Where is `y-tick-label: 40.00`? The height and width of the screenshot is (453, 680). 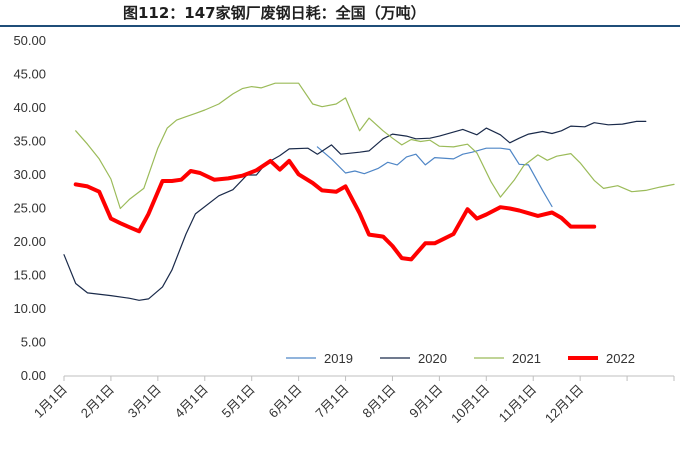
y-tick-label: 40.00 is located at coordinates (29, 107).